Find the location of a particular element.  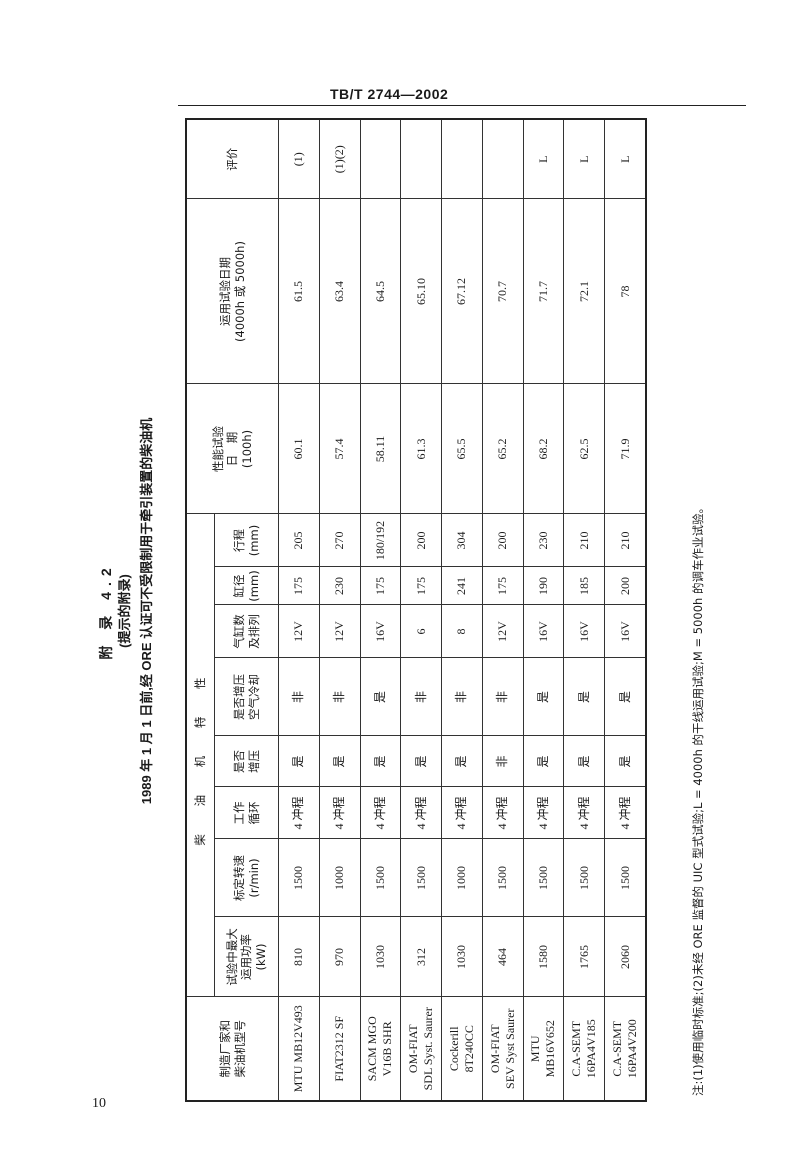

col-header-stroke: 行程 (mm) is located at coordinates (246, 540).